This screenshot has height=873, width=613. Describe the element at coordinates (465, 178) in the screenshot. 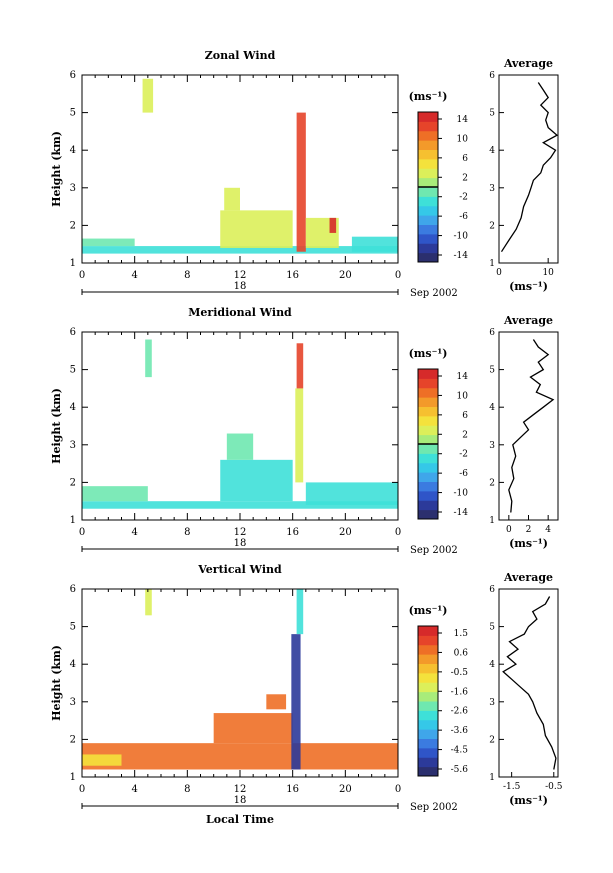

I see `colorbar-tick-label: 2` at that location.